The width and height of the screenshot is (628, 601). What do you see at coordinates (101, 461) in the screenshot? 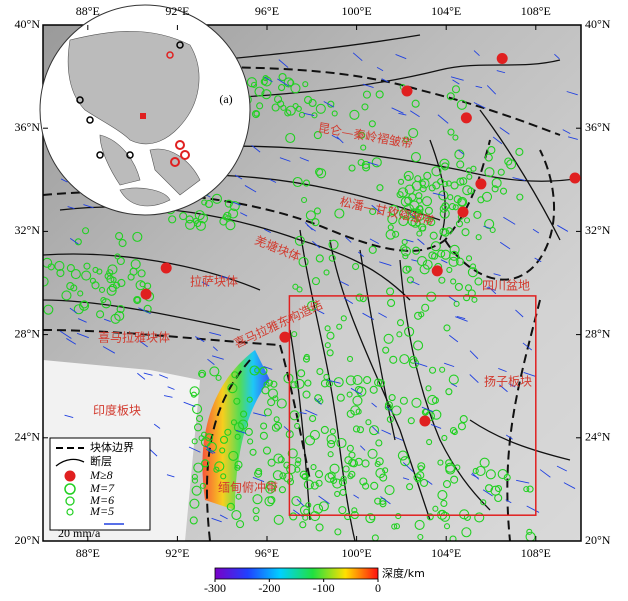
I see `legend-label: 断层` at bounding box center [101, 461].